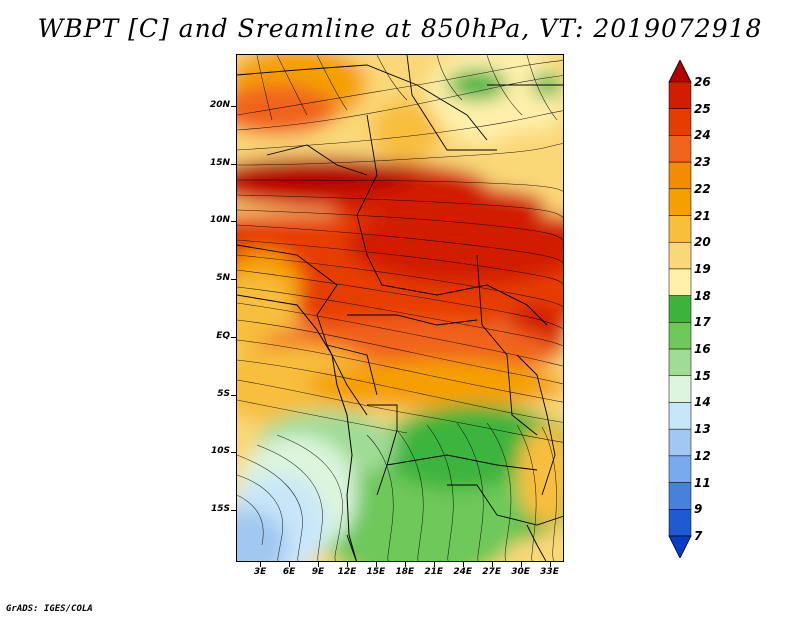 The width and height of the screenshot is (800, 618). Describe the element at coordinates (680, 547) in the screenshot. I see `colorbar-min-arrow` at that location.